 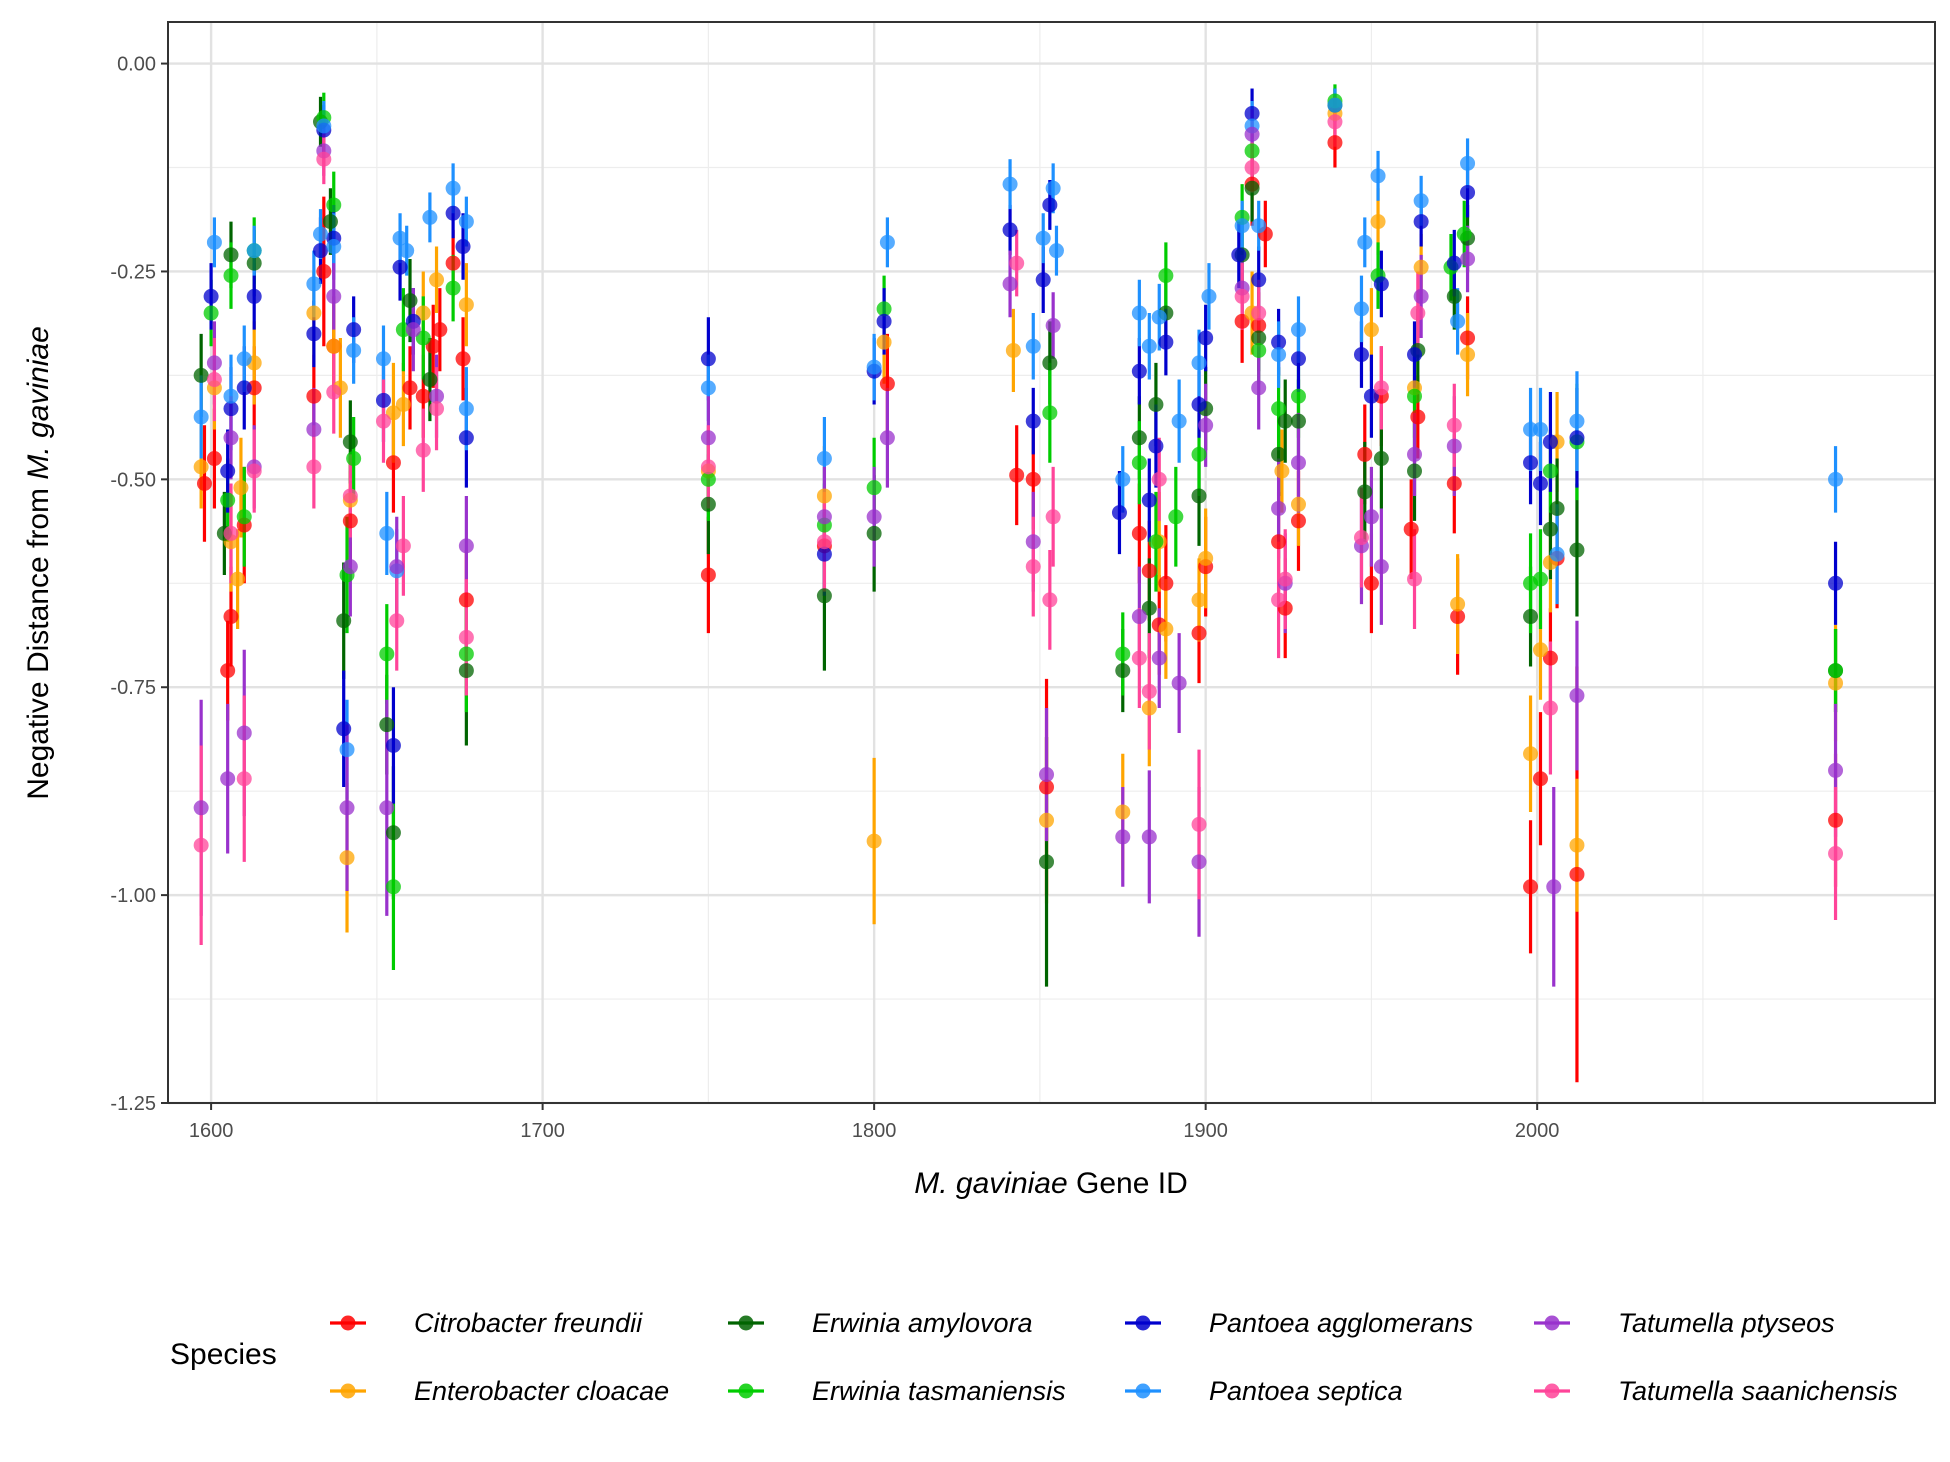 What do you see at coordinates (1537, 1131) in the screenshot?
I see `x-tick-label: 2000` at bounding box center [1537, 1131].